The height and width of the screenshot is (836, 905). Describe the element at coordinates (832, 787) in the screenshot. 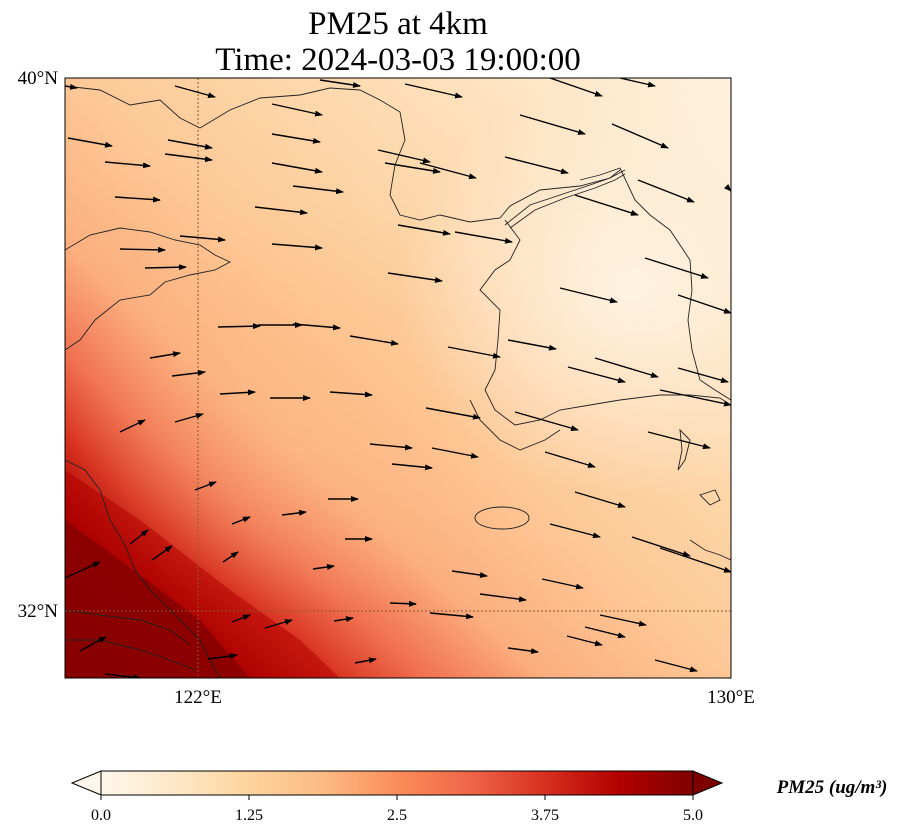

I see `colorbar-label: PM25 (ug/m³)` at that location.